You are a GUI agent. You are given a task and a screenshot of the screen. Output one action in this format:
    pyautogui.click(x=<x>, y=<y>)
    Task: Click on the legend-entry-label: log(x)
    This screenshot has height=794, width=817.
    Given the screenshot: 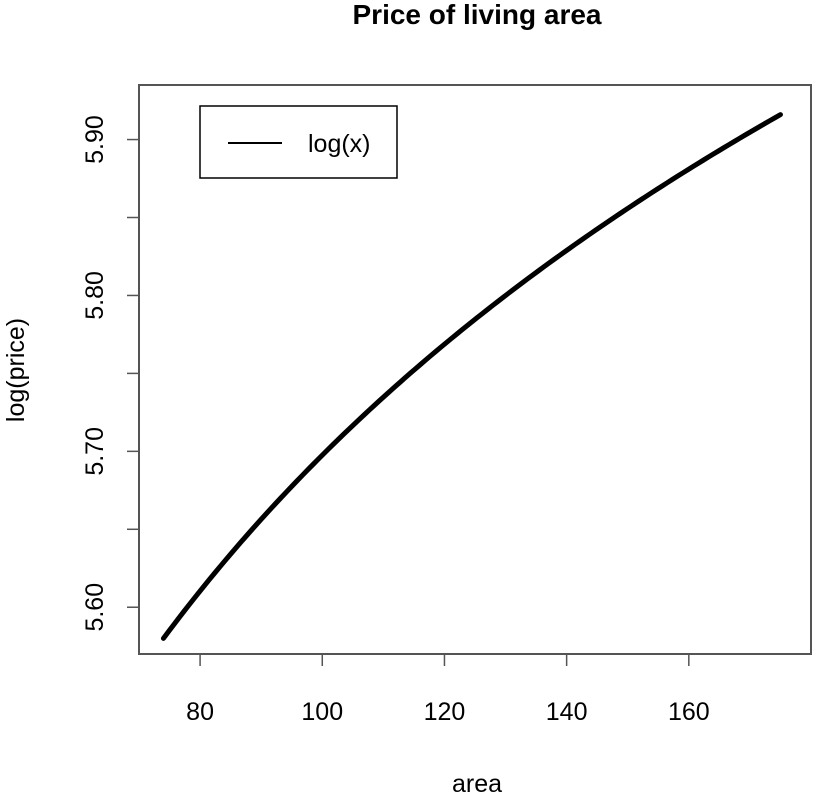 What is the action you would take?
    pyautogui.click(x=339, y=144)
    